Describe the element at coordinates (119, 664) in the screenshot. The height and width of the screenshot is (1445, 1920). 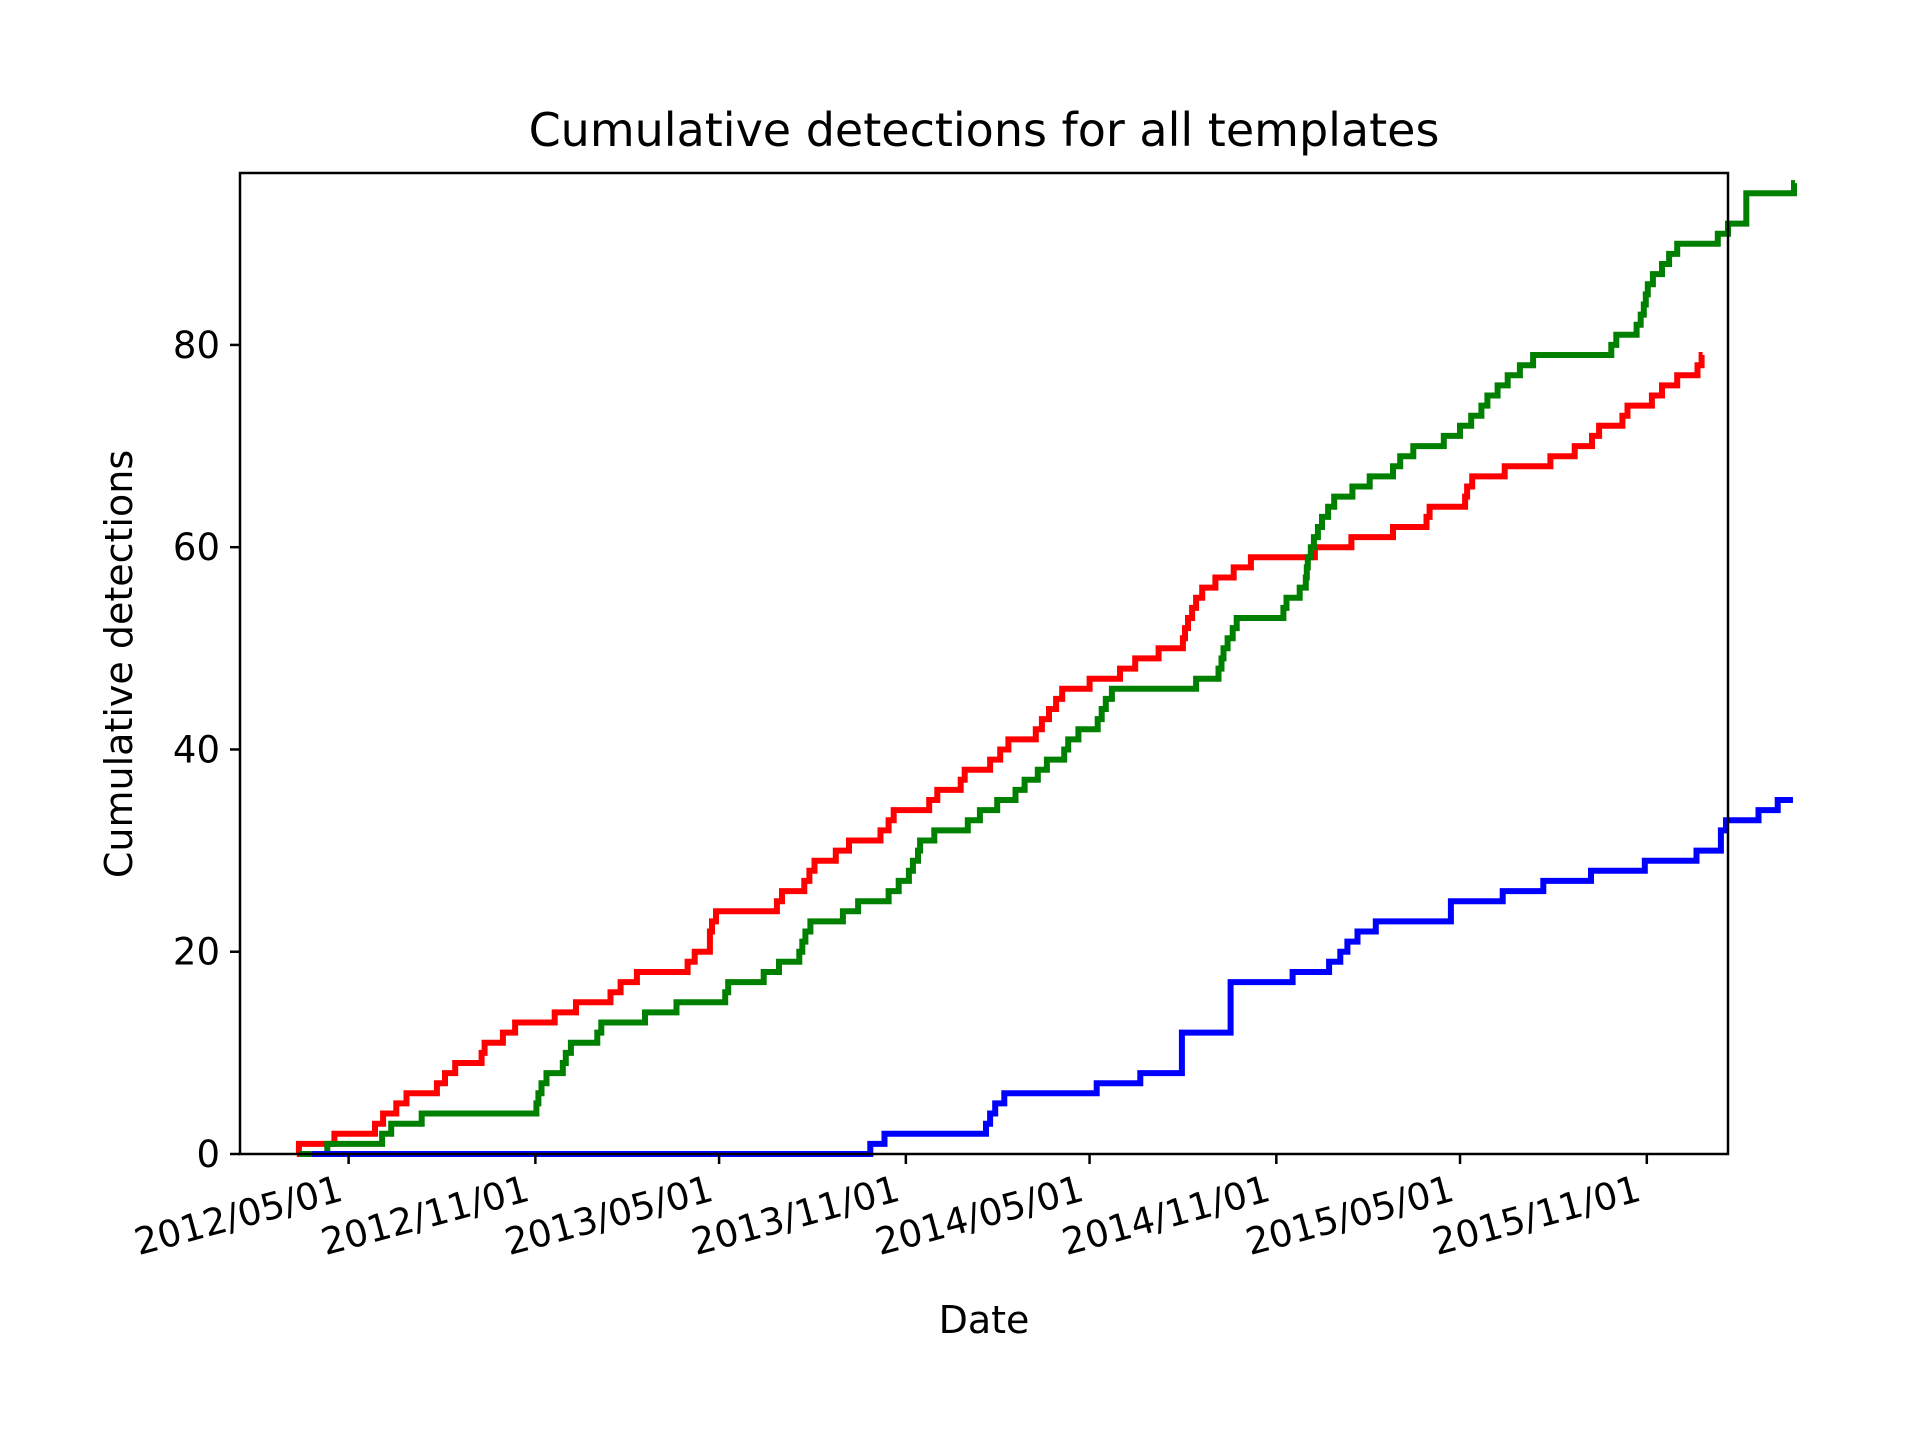
I see `y-axis-label: Cumulative detections` at that location.